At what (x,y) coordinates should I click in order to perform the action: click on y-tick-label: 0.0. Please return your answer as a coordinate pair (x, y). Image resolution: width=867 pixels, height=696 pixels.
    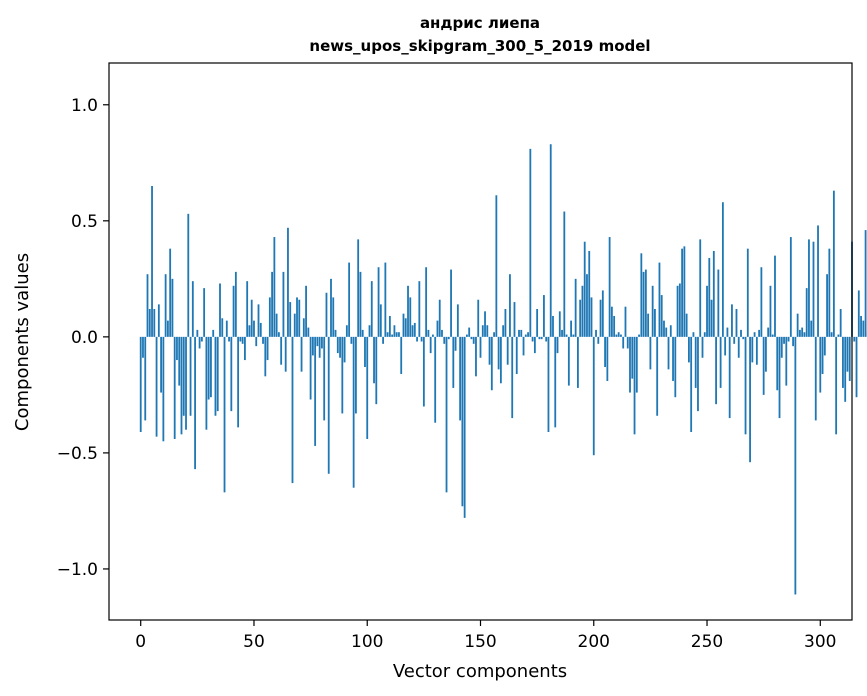
    Looking at the image, I should click on (84, 338).